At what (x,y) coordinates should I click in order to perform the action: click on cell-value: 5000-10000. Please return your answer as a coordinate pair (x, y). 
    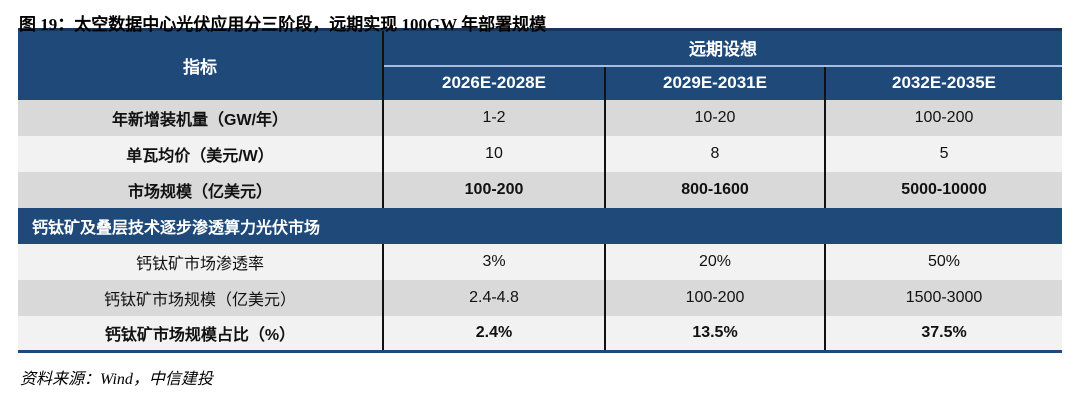
    Looking at the image, I should click on (943, 189).